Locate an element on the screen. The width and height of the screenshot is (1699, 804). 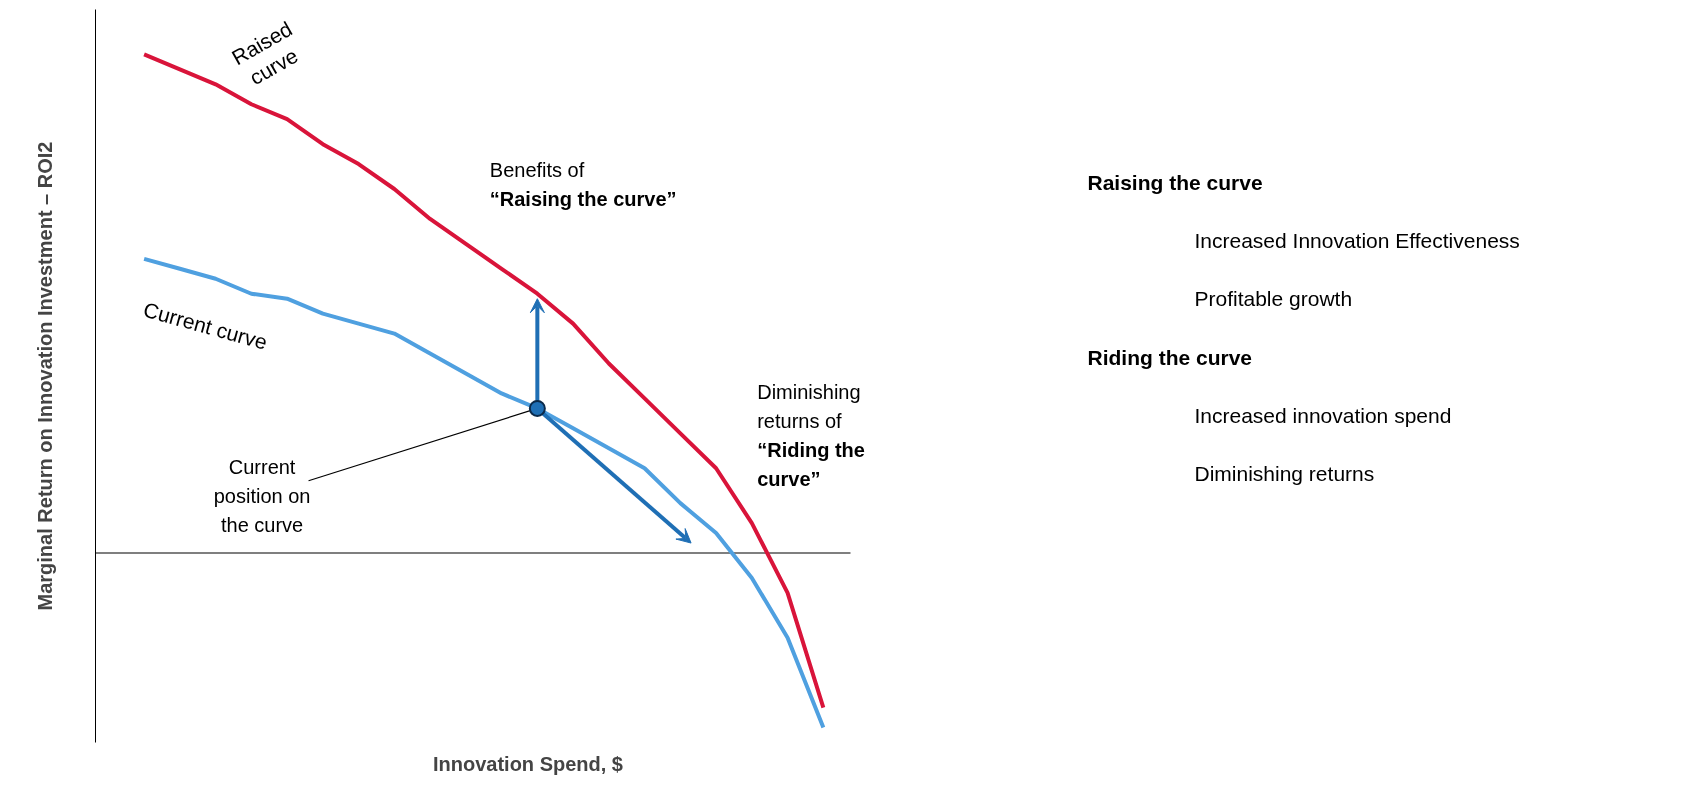
annotation: Current position on the curve is located at coordinates (262, 495).